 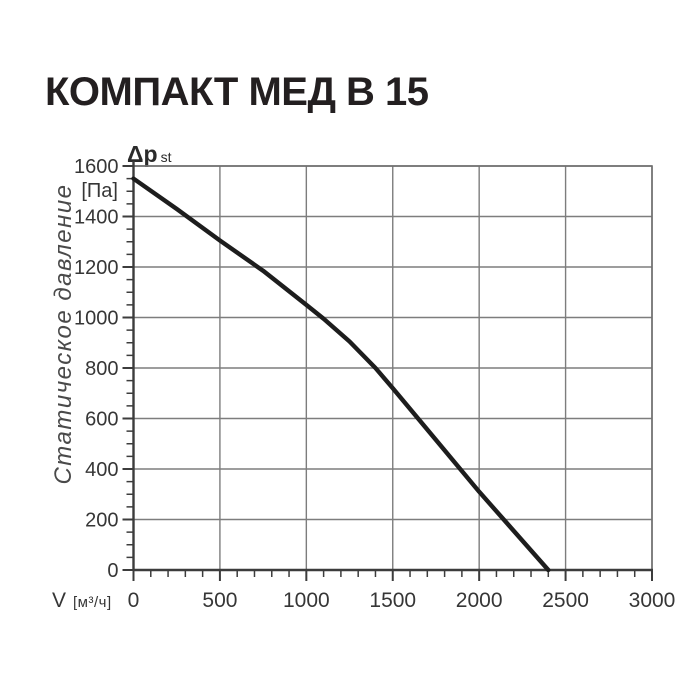 I want to click on x-axis-symbol: V, so click(x=59, y=600).